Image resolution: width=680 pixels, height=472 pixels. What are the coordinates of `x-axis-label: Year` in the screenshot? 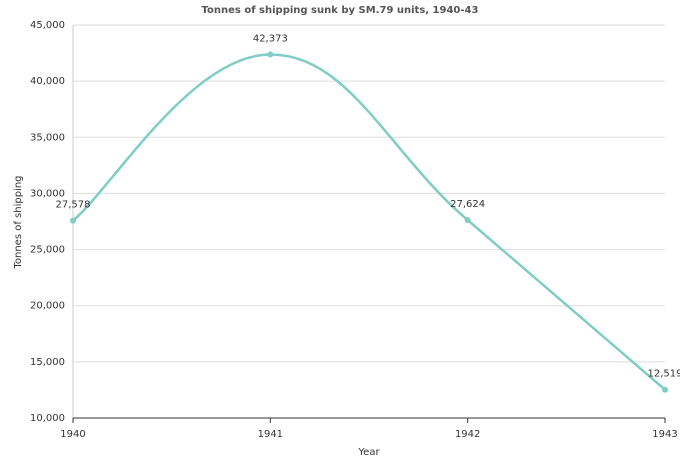 It's located at (368, 452).